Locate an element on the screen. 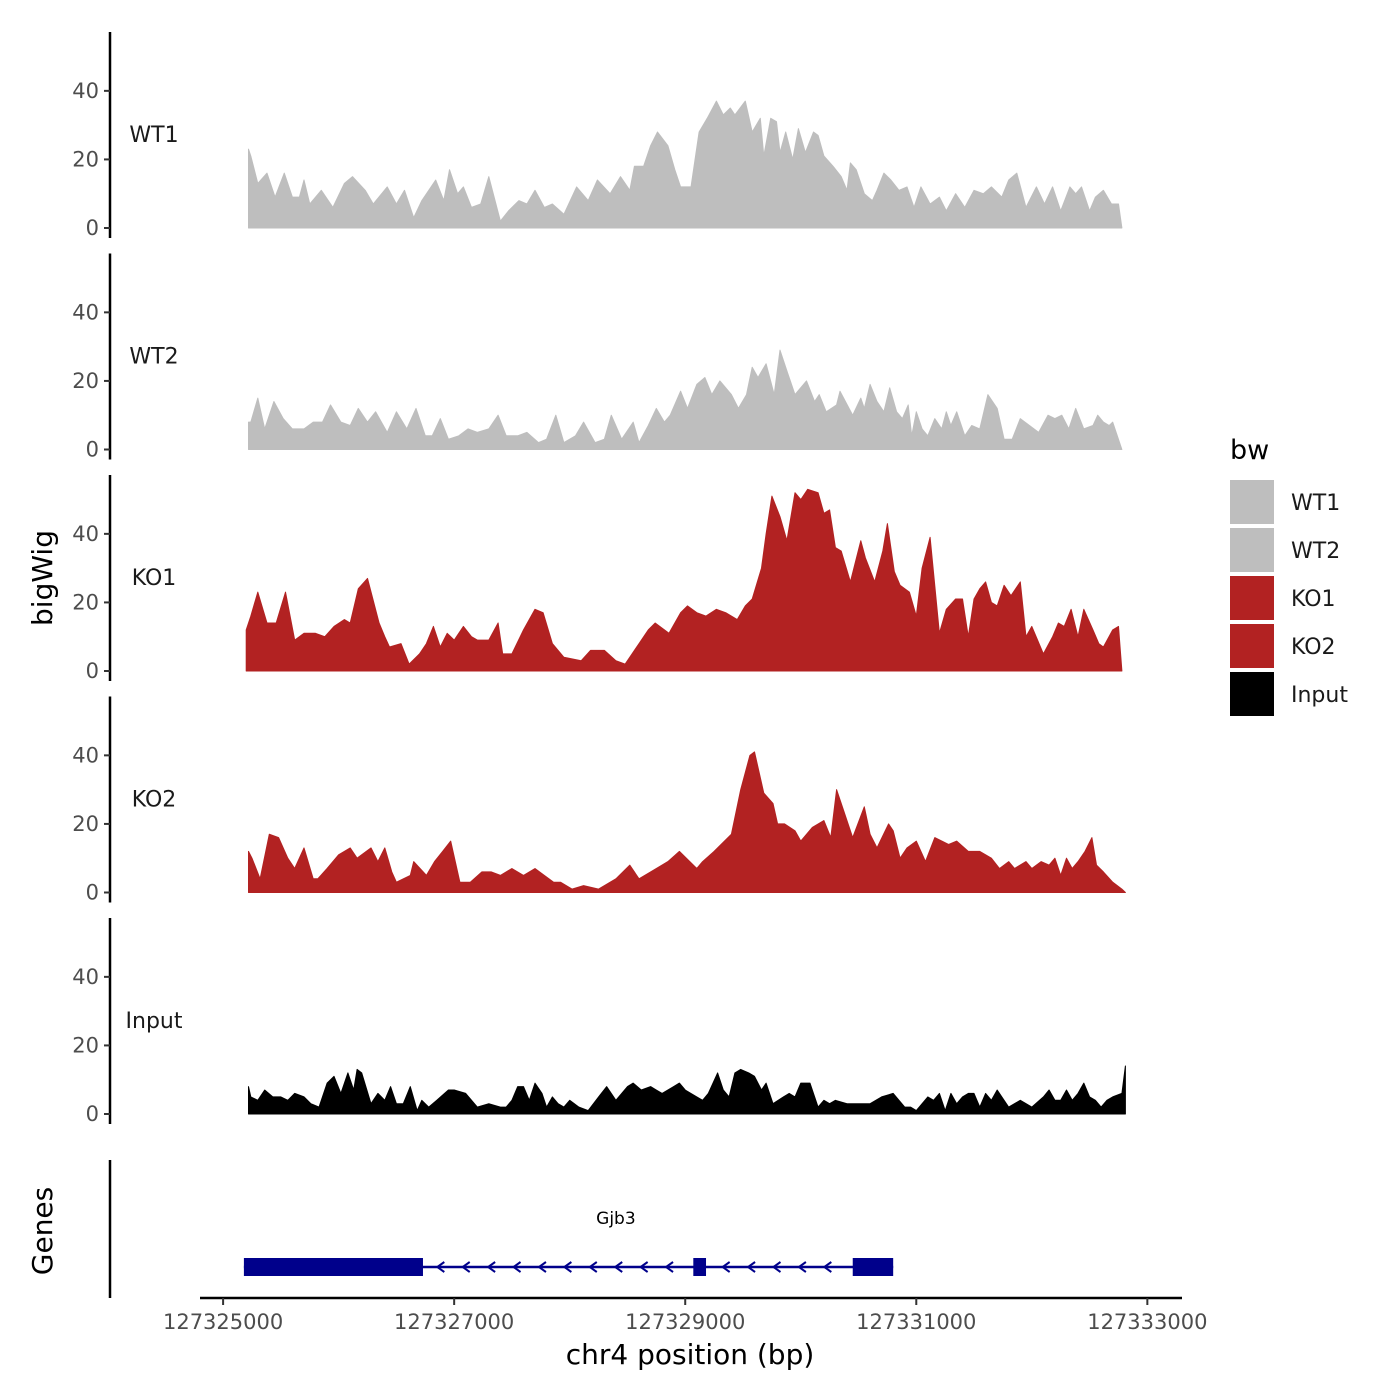 The height and width of the screenshot is (1400, 1400). gene-track-title: Genes is located at coordinates (42, 1231).